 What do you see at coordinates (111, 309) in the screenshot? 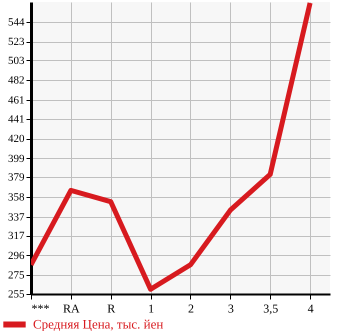
I see `x-tick-label: R` at bounding box center [111, 309].